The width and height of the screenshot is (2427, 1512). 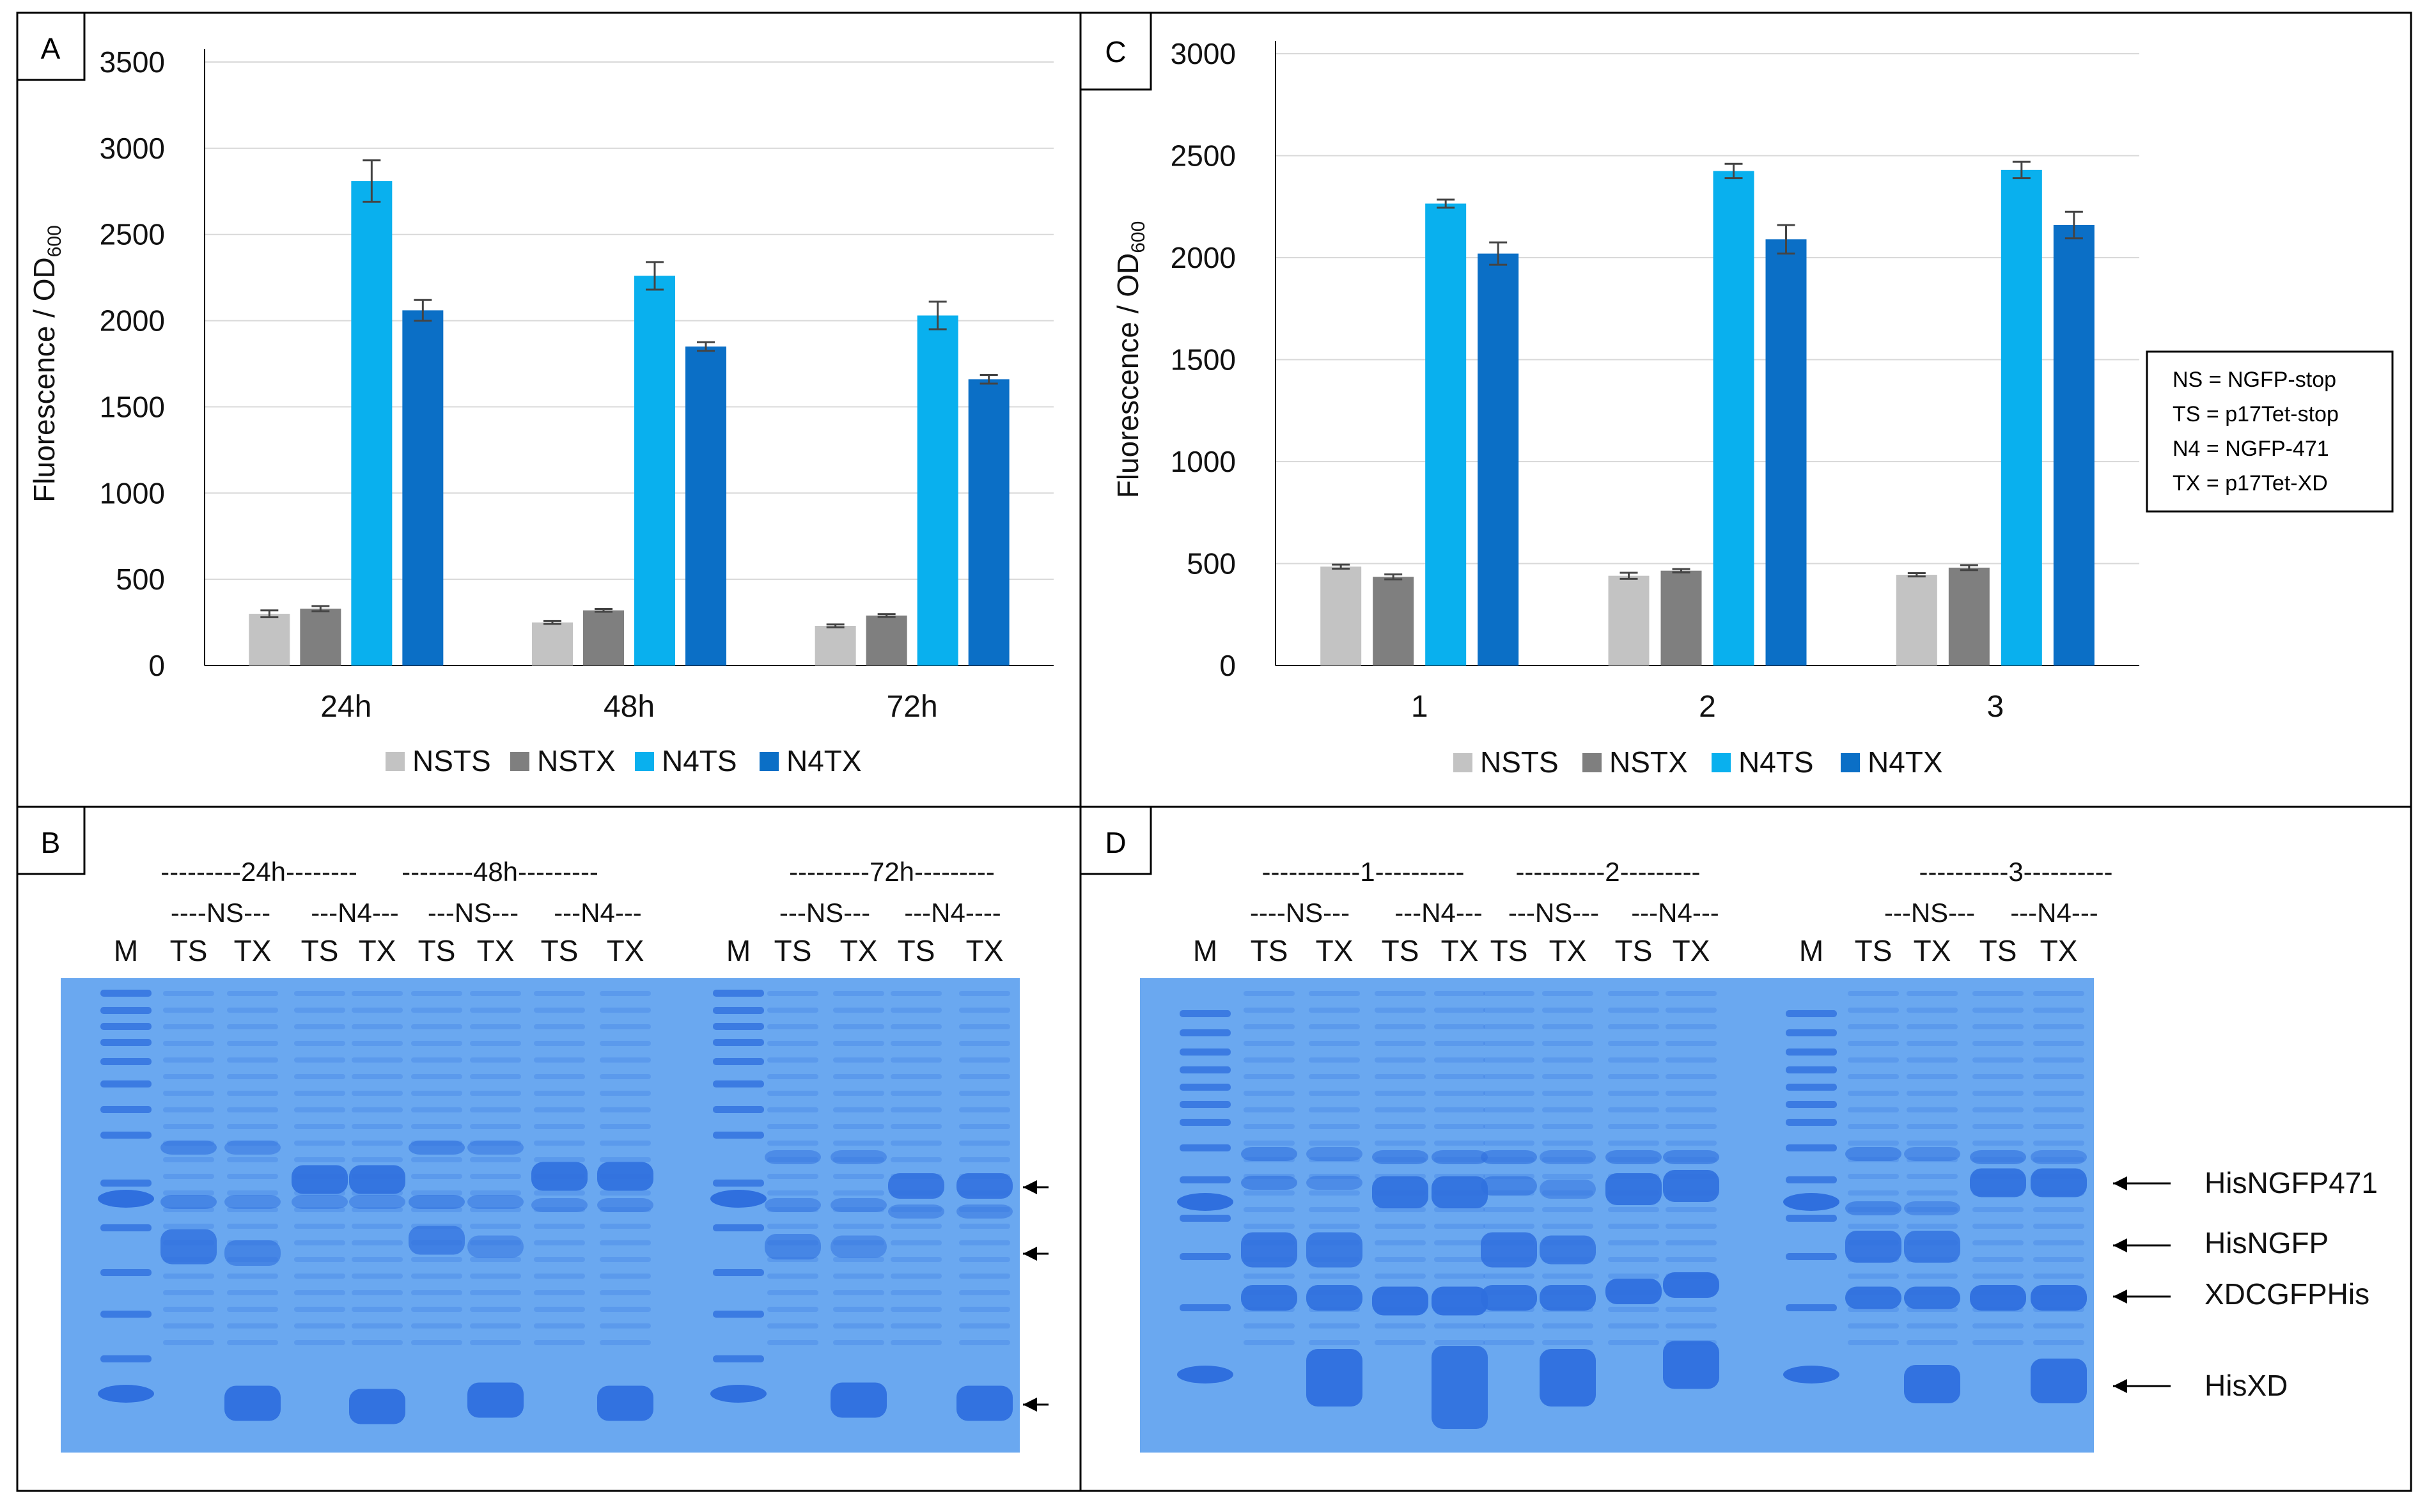 I want to click on chart-a-ytick-label: 3500, so click(x=133, y=62).